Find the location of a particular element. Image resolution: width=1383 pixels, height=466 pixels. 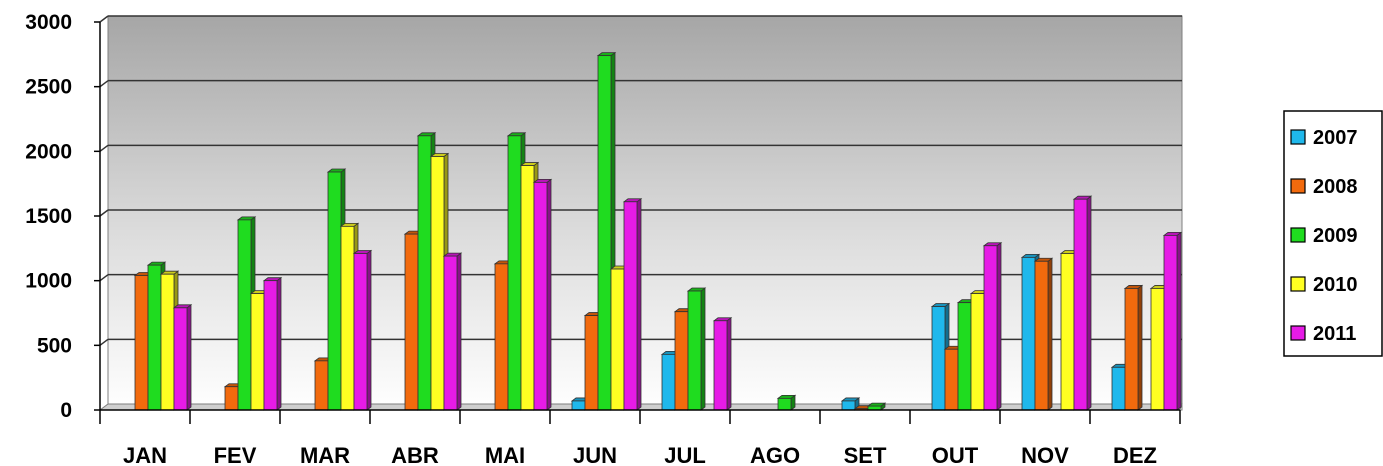

x-tick-label: MAR is located at coordinates (325, 454).